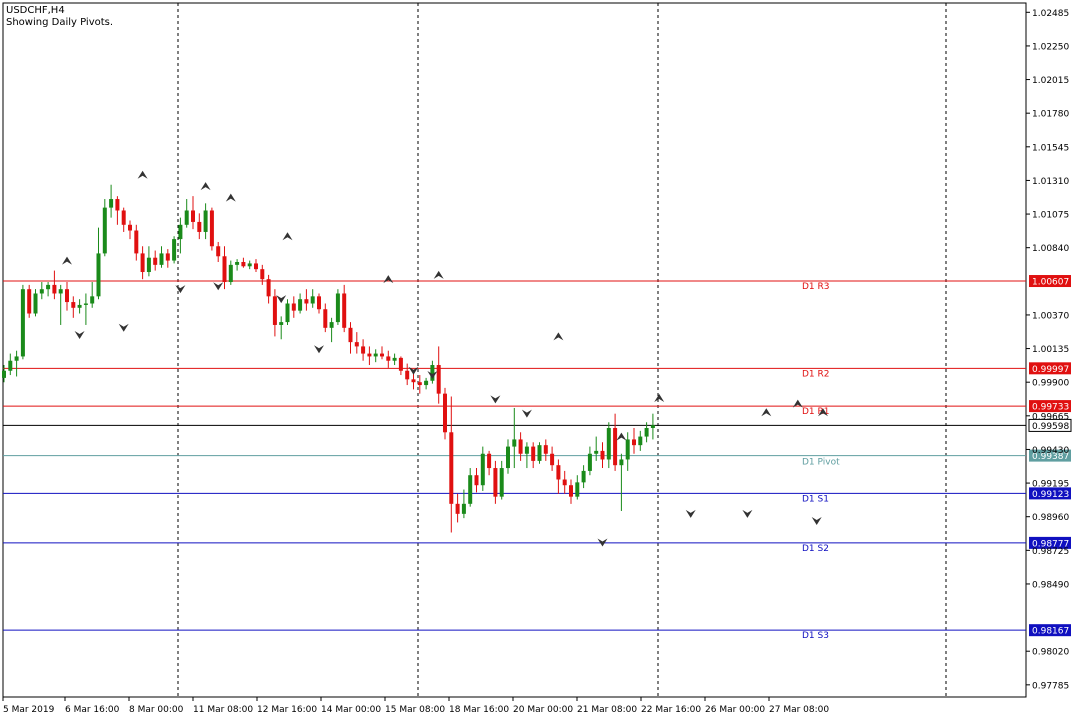 The width and height of the screenshot is (1080, 724). I want to click on price-tick-label: 0.99430, so click(1050, 451).